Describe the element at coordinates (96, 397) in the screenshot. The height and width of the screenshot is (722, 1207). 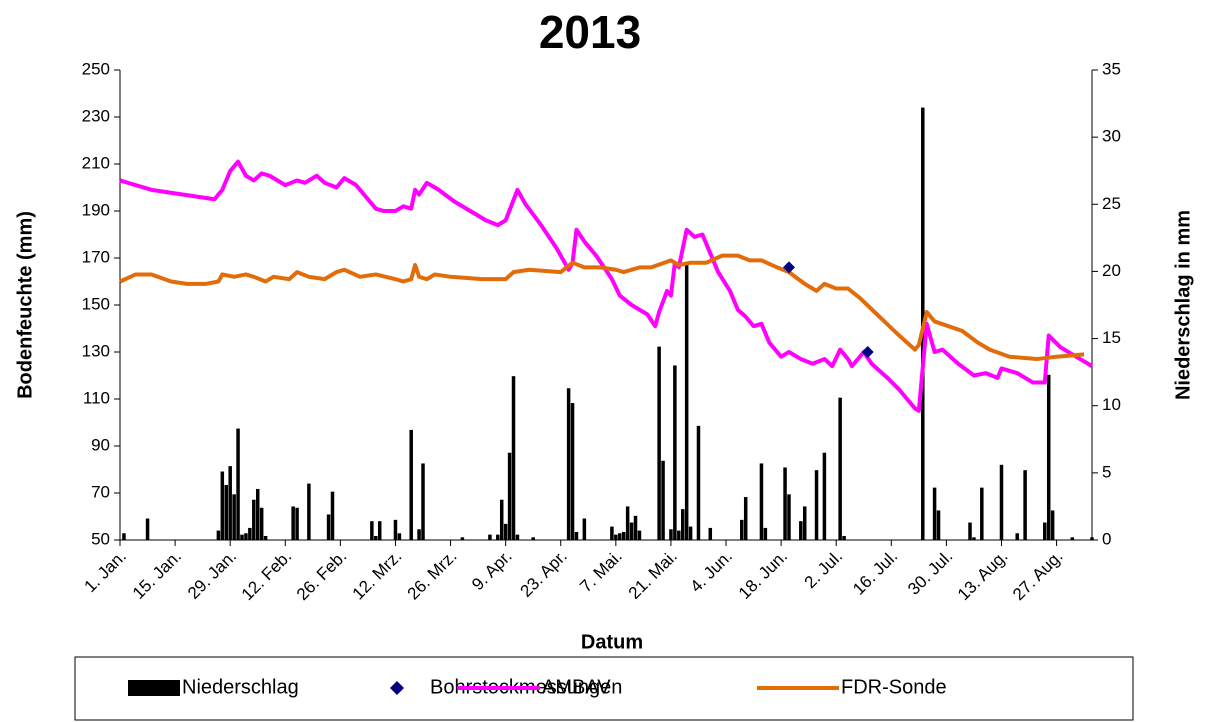
I see `y-tick-label: 110` at that location.